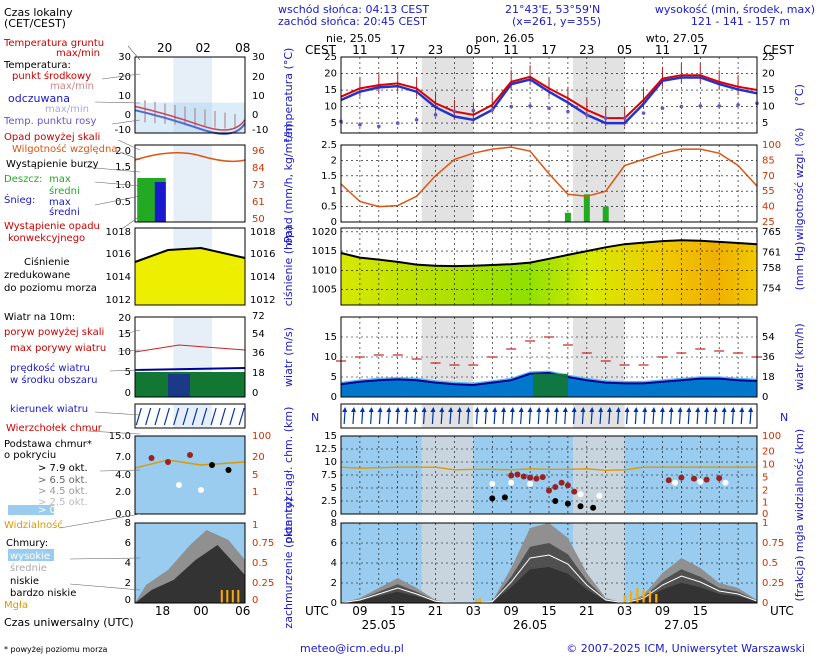 Image resolution: width=820 pixels, height=660 pixels. What do you see at coordinates (52, 226) in the screenshot?
I see `legend-conv-precip: Wystąpienie opadu` at bounding box center [52, 226].